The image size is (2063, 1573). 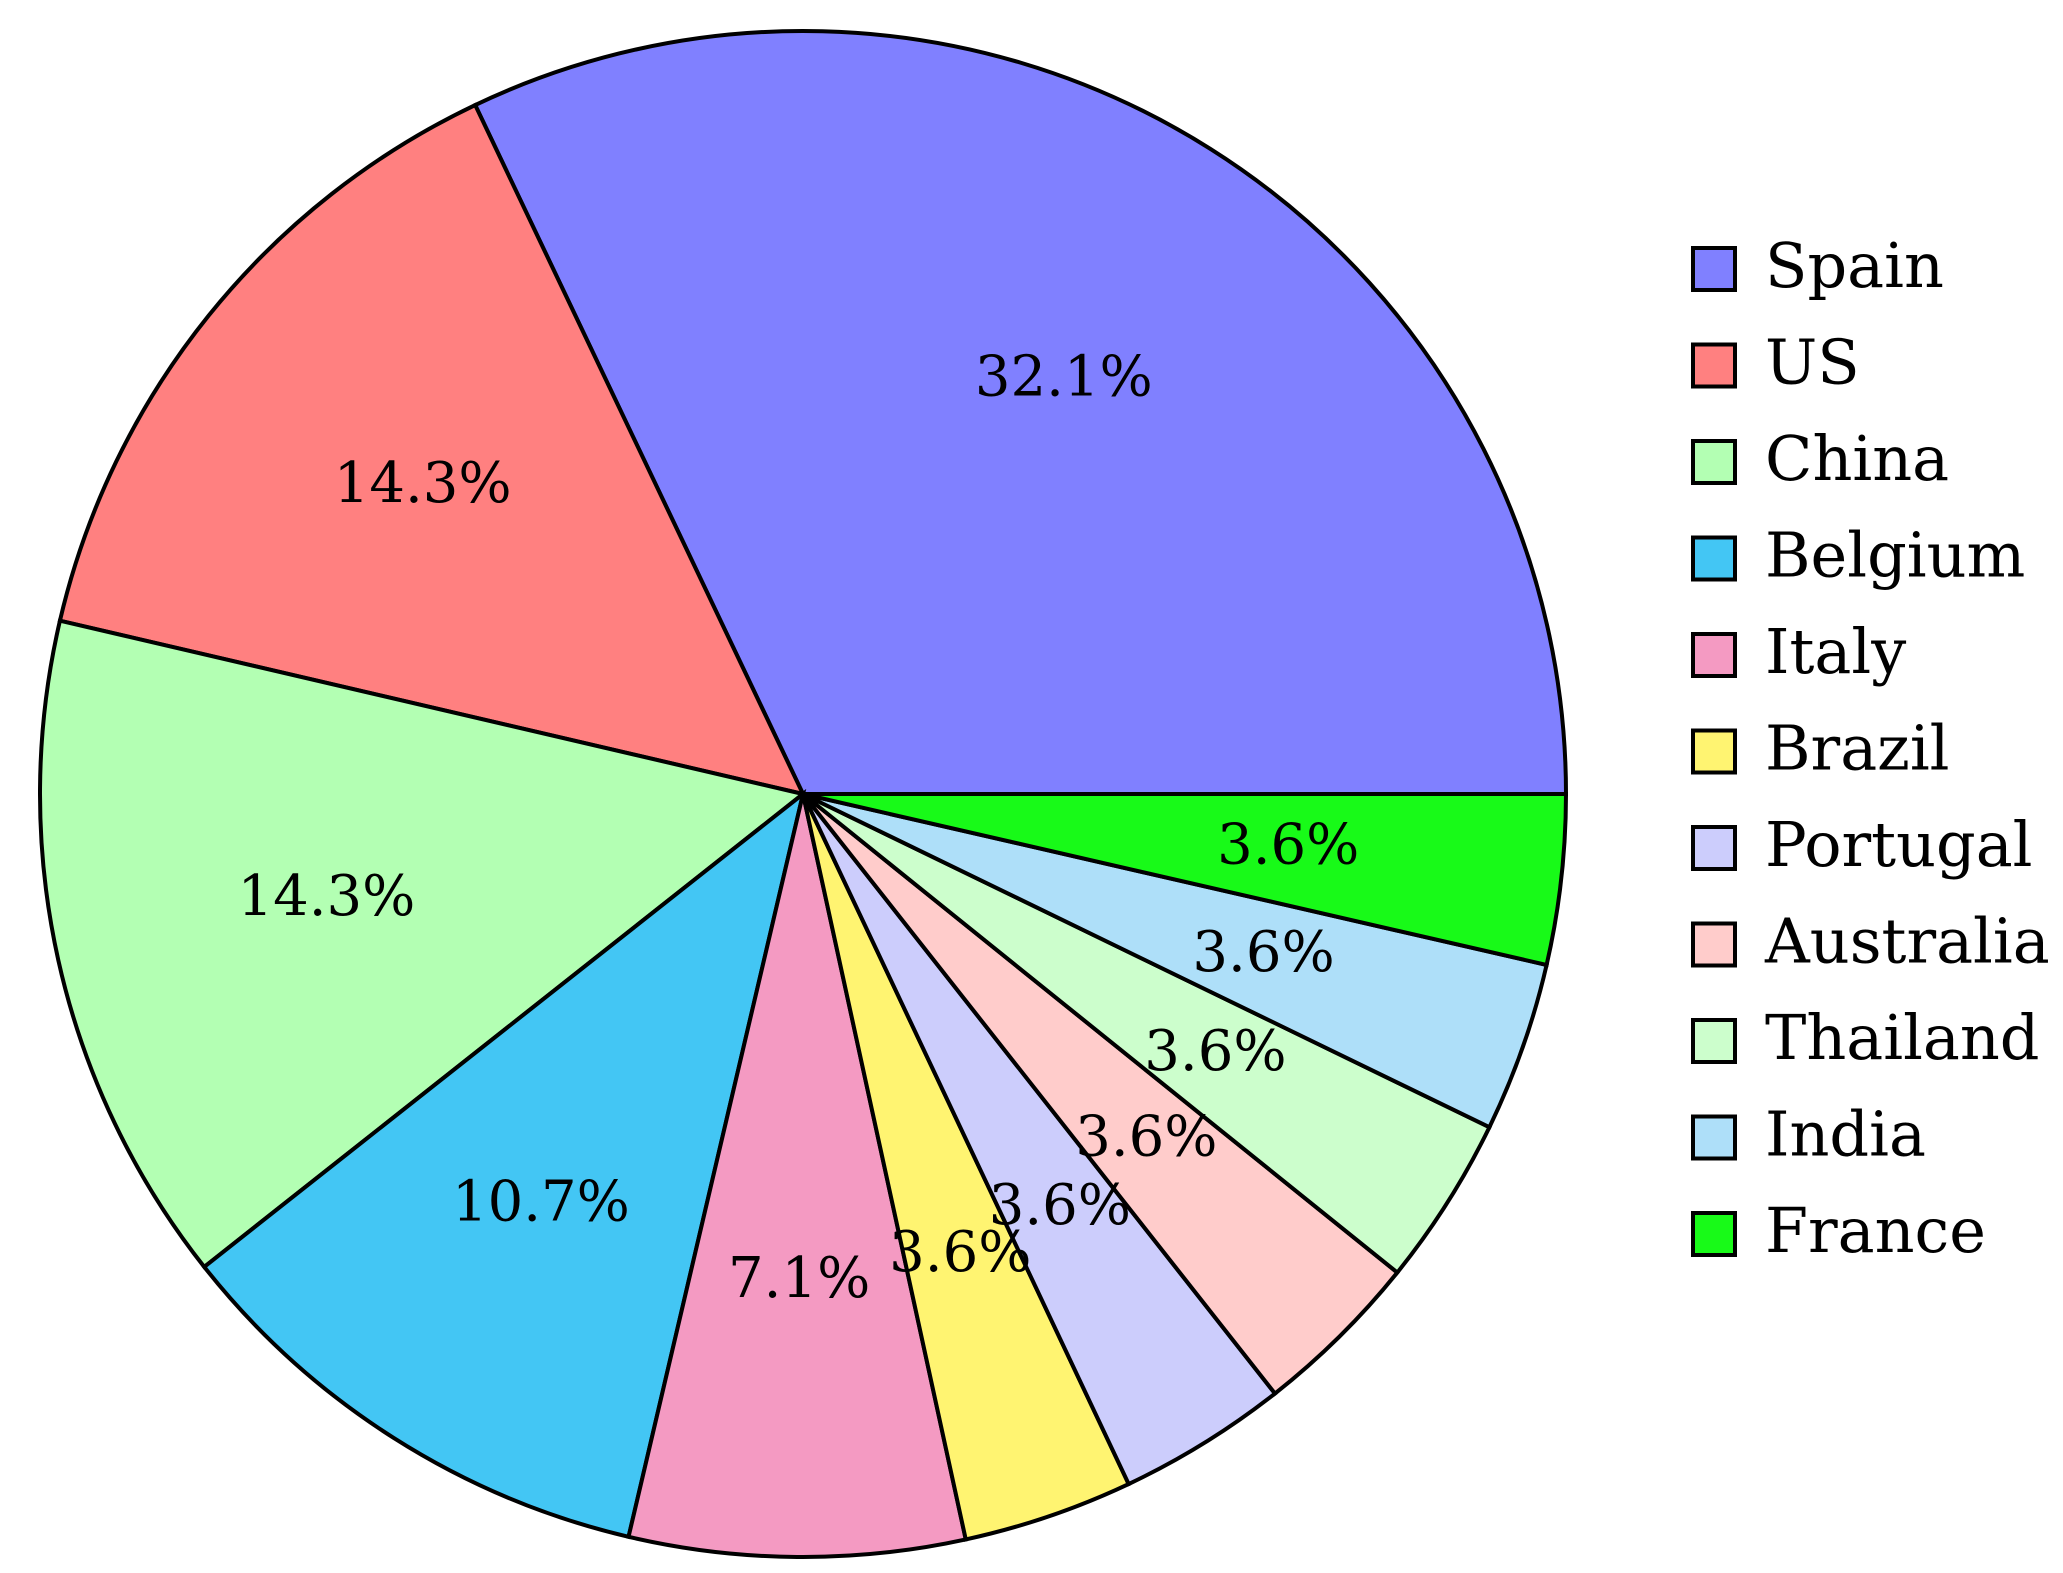 What do you see at coordinates (1714, 462) in the screenshot?
I see `legend-swatch-china` at bounding box center [1714, 462].